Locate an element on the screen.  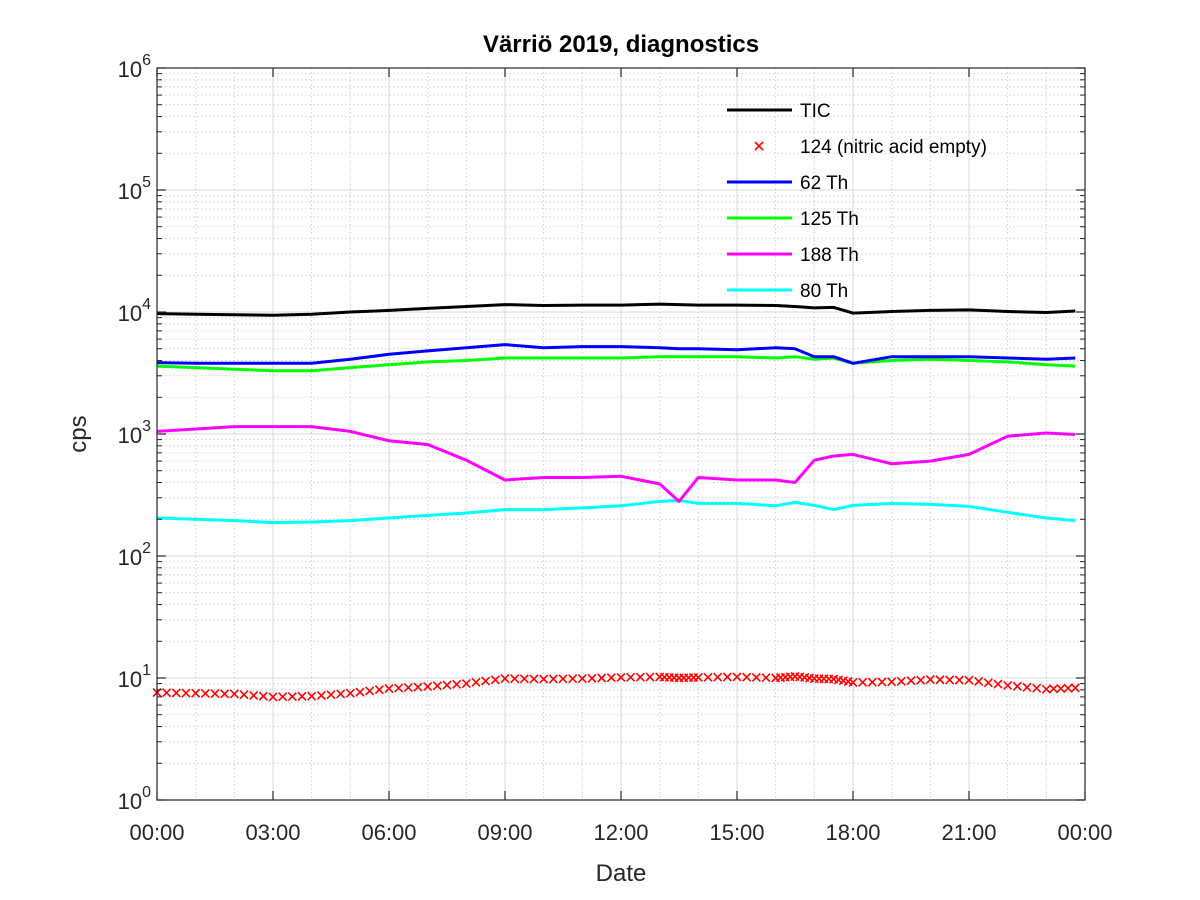
legend-label: 124 (nitric acid empty) is located at coordinates (893, 147).